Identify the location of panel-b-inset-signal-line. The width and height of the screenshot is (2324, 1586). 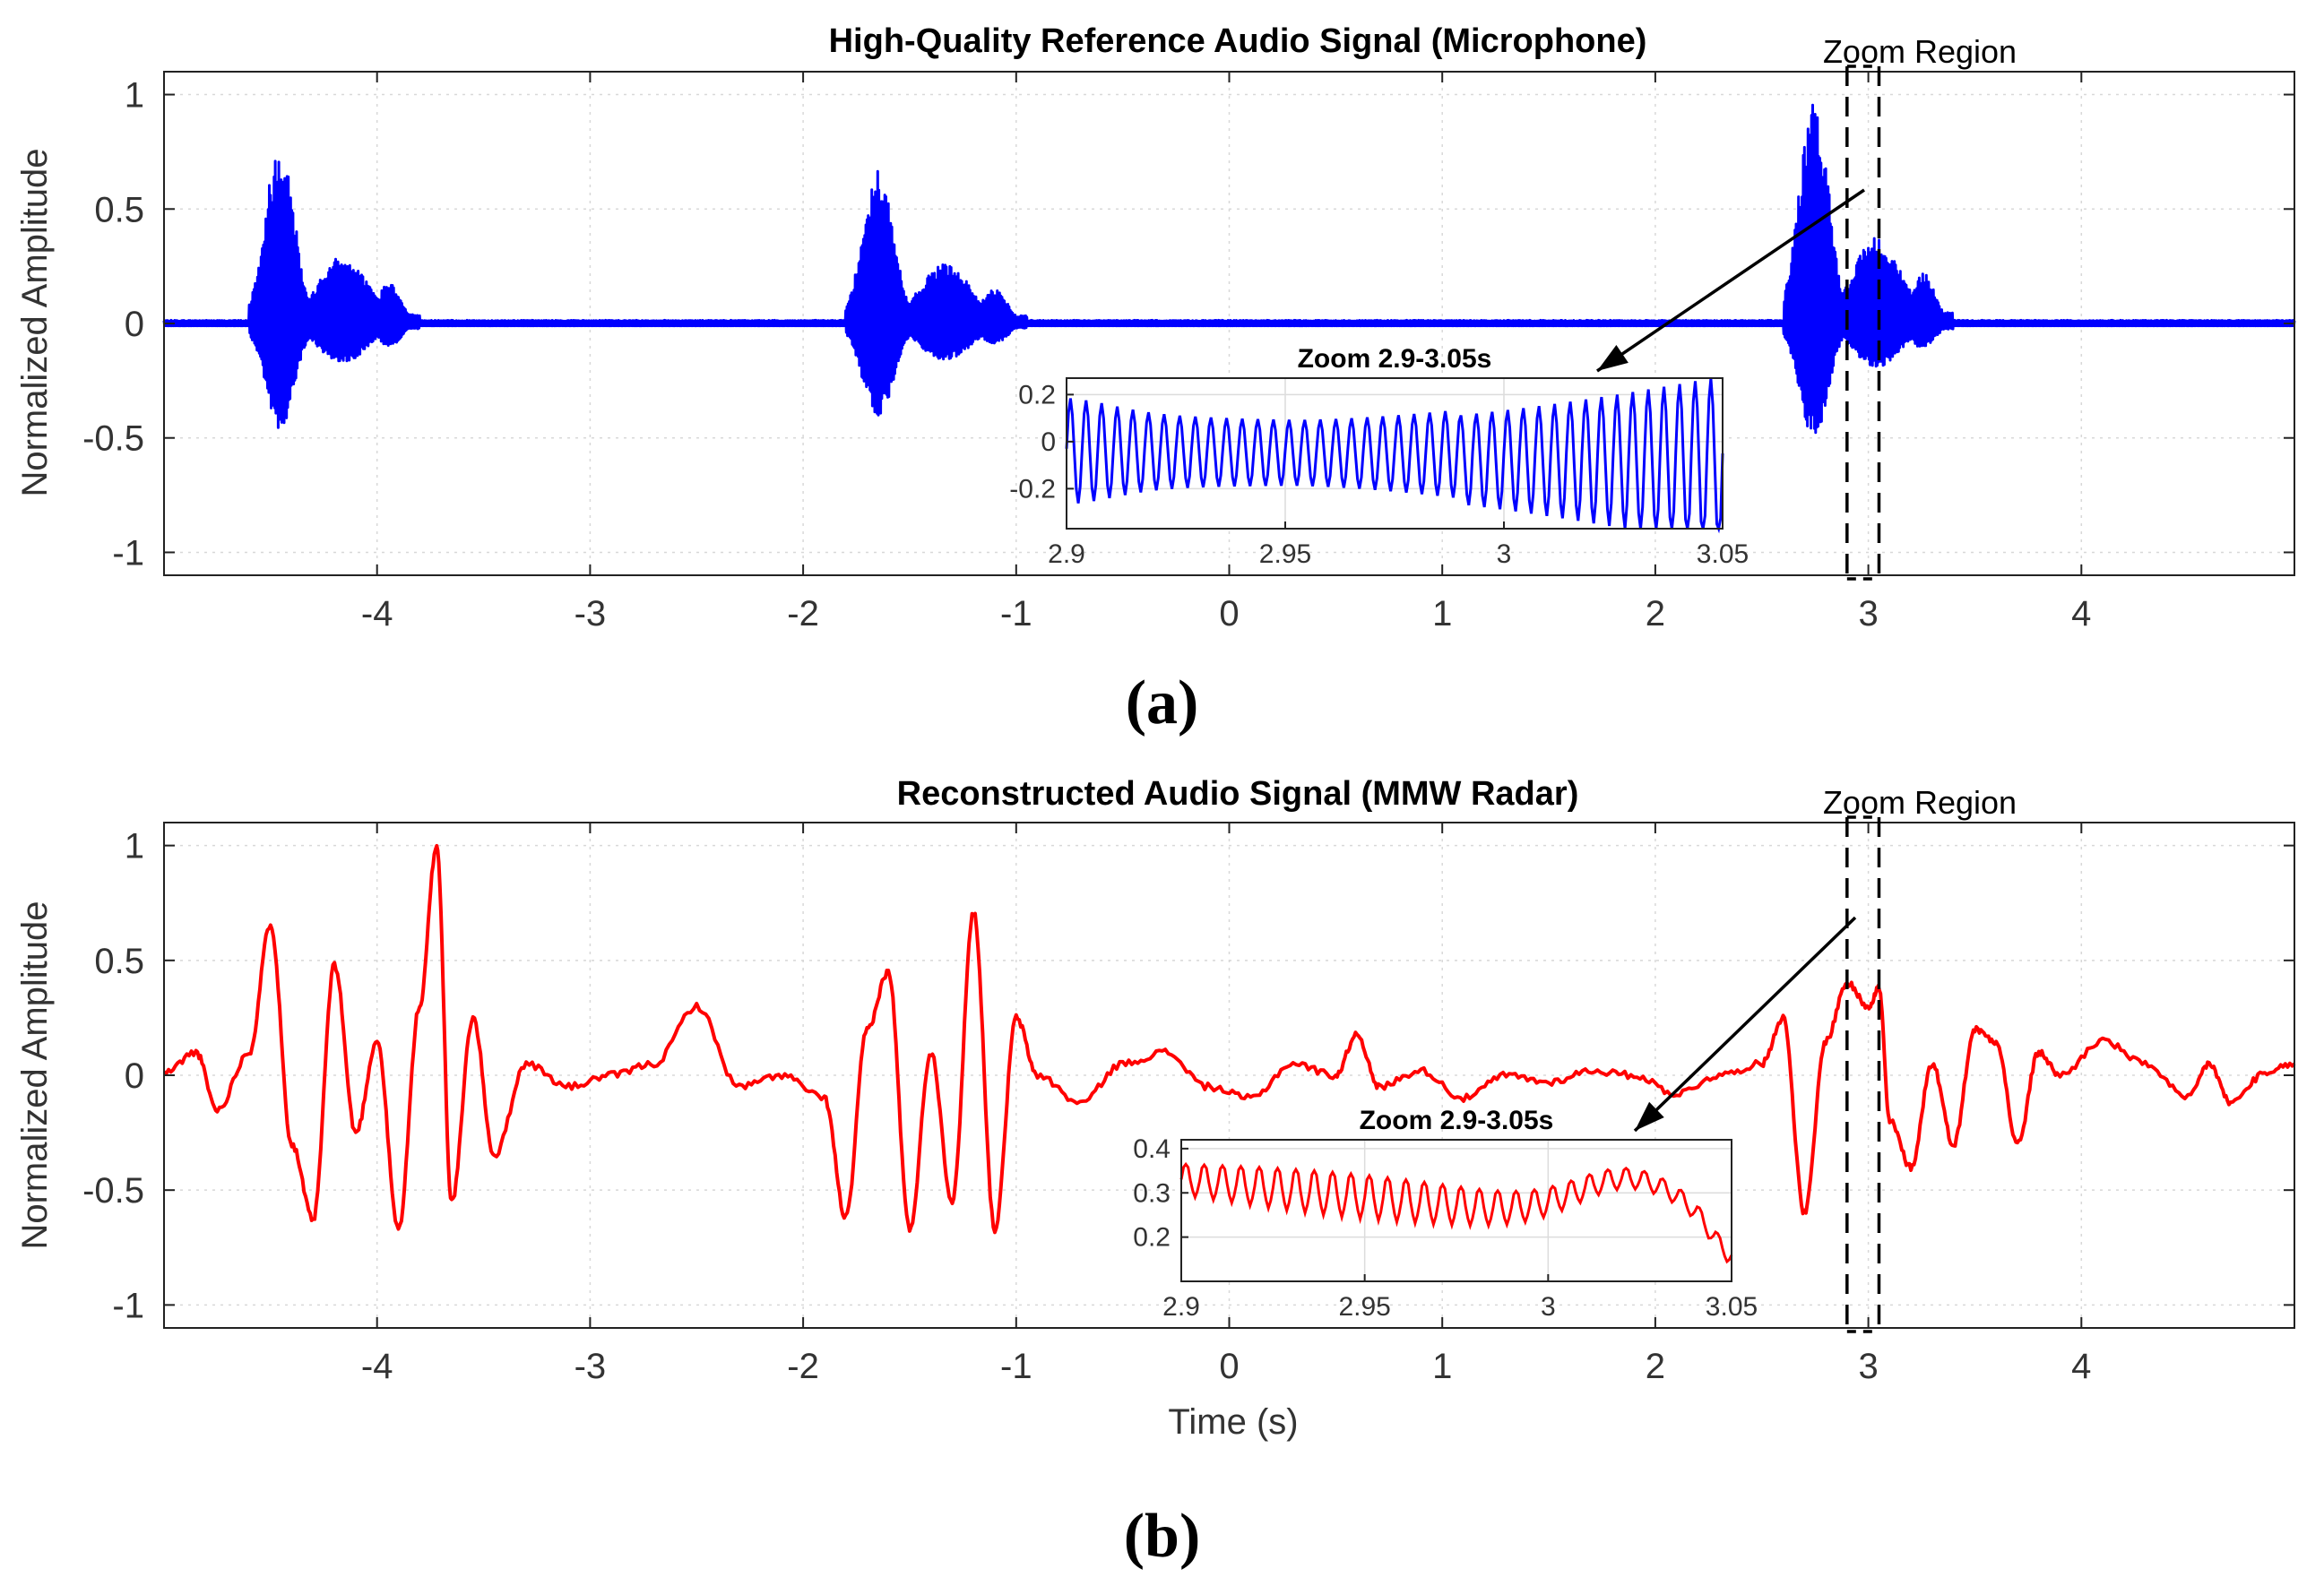
(1456, 1212).